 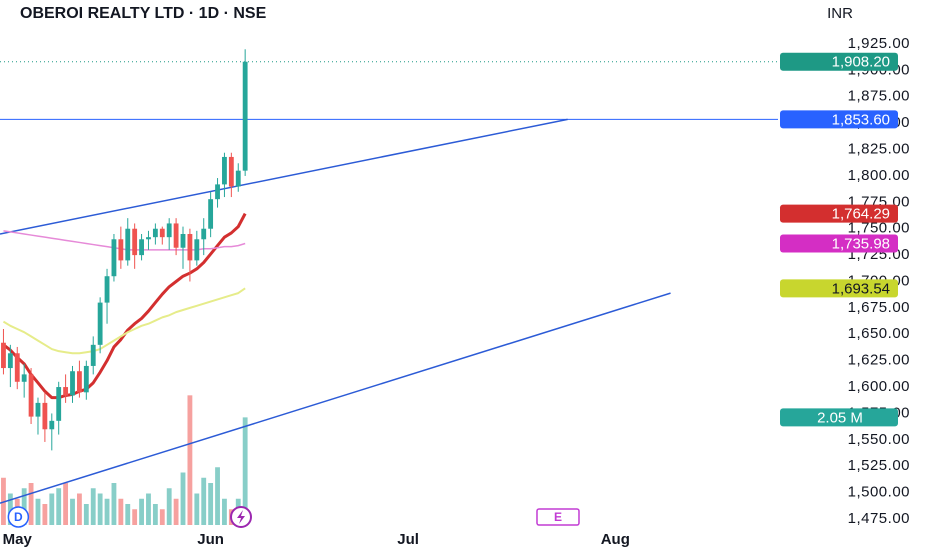 What do you see at coordinates (861, 288) in the screenshot?
I see `price-tag-label: 1,693.54` at bounding box center [861, 288].